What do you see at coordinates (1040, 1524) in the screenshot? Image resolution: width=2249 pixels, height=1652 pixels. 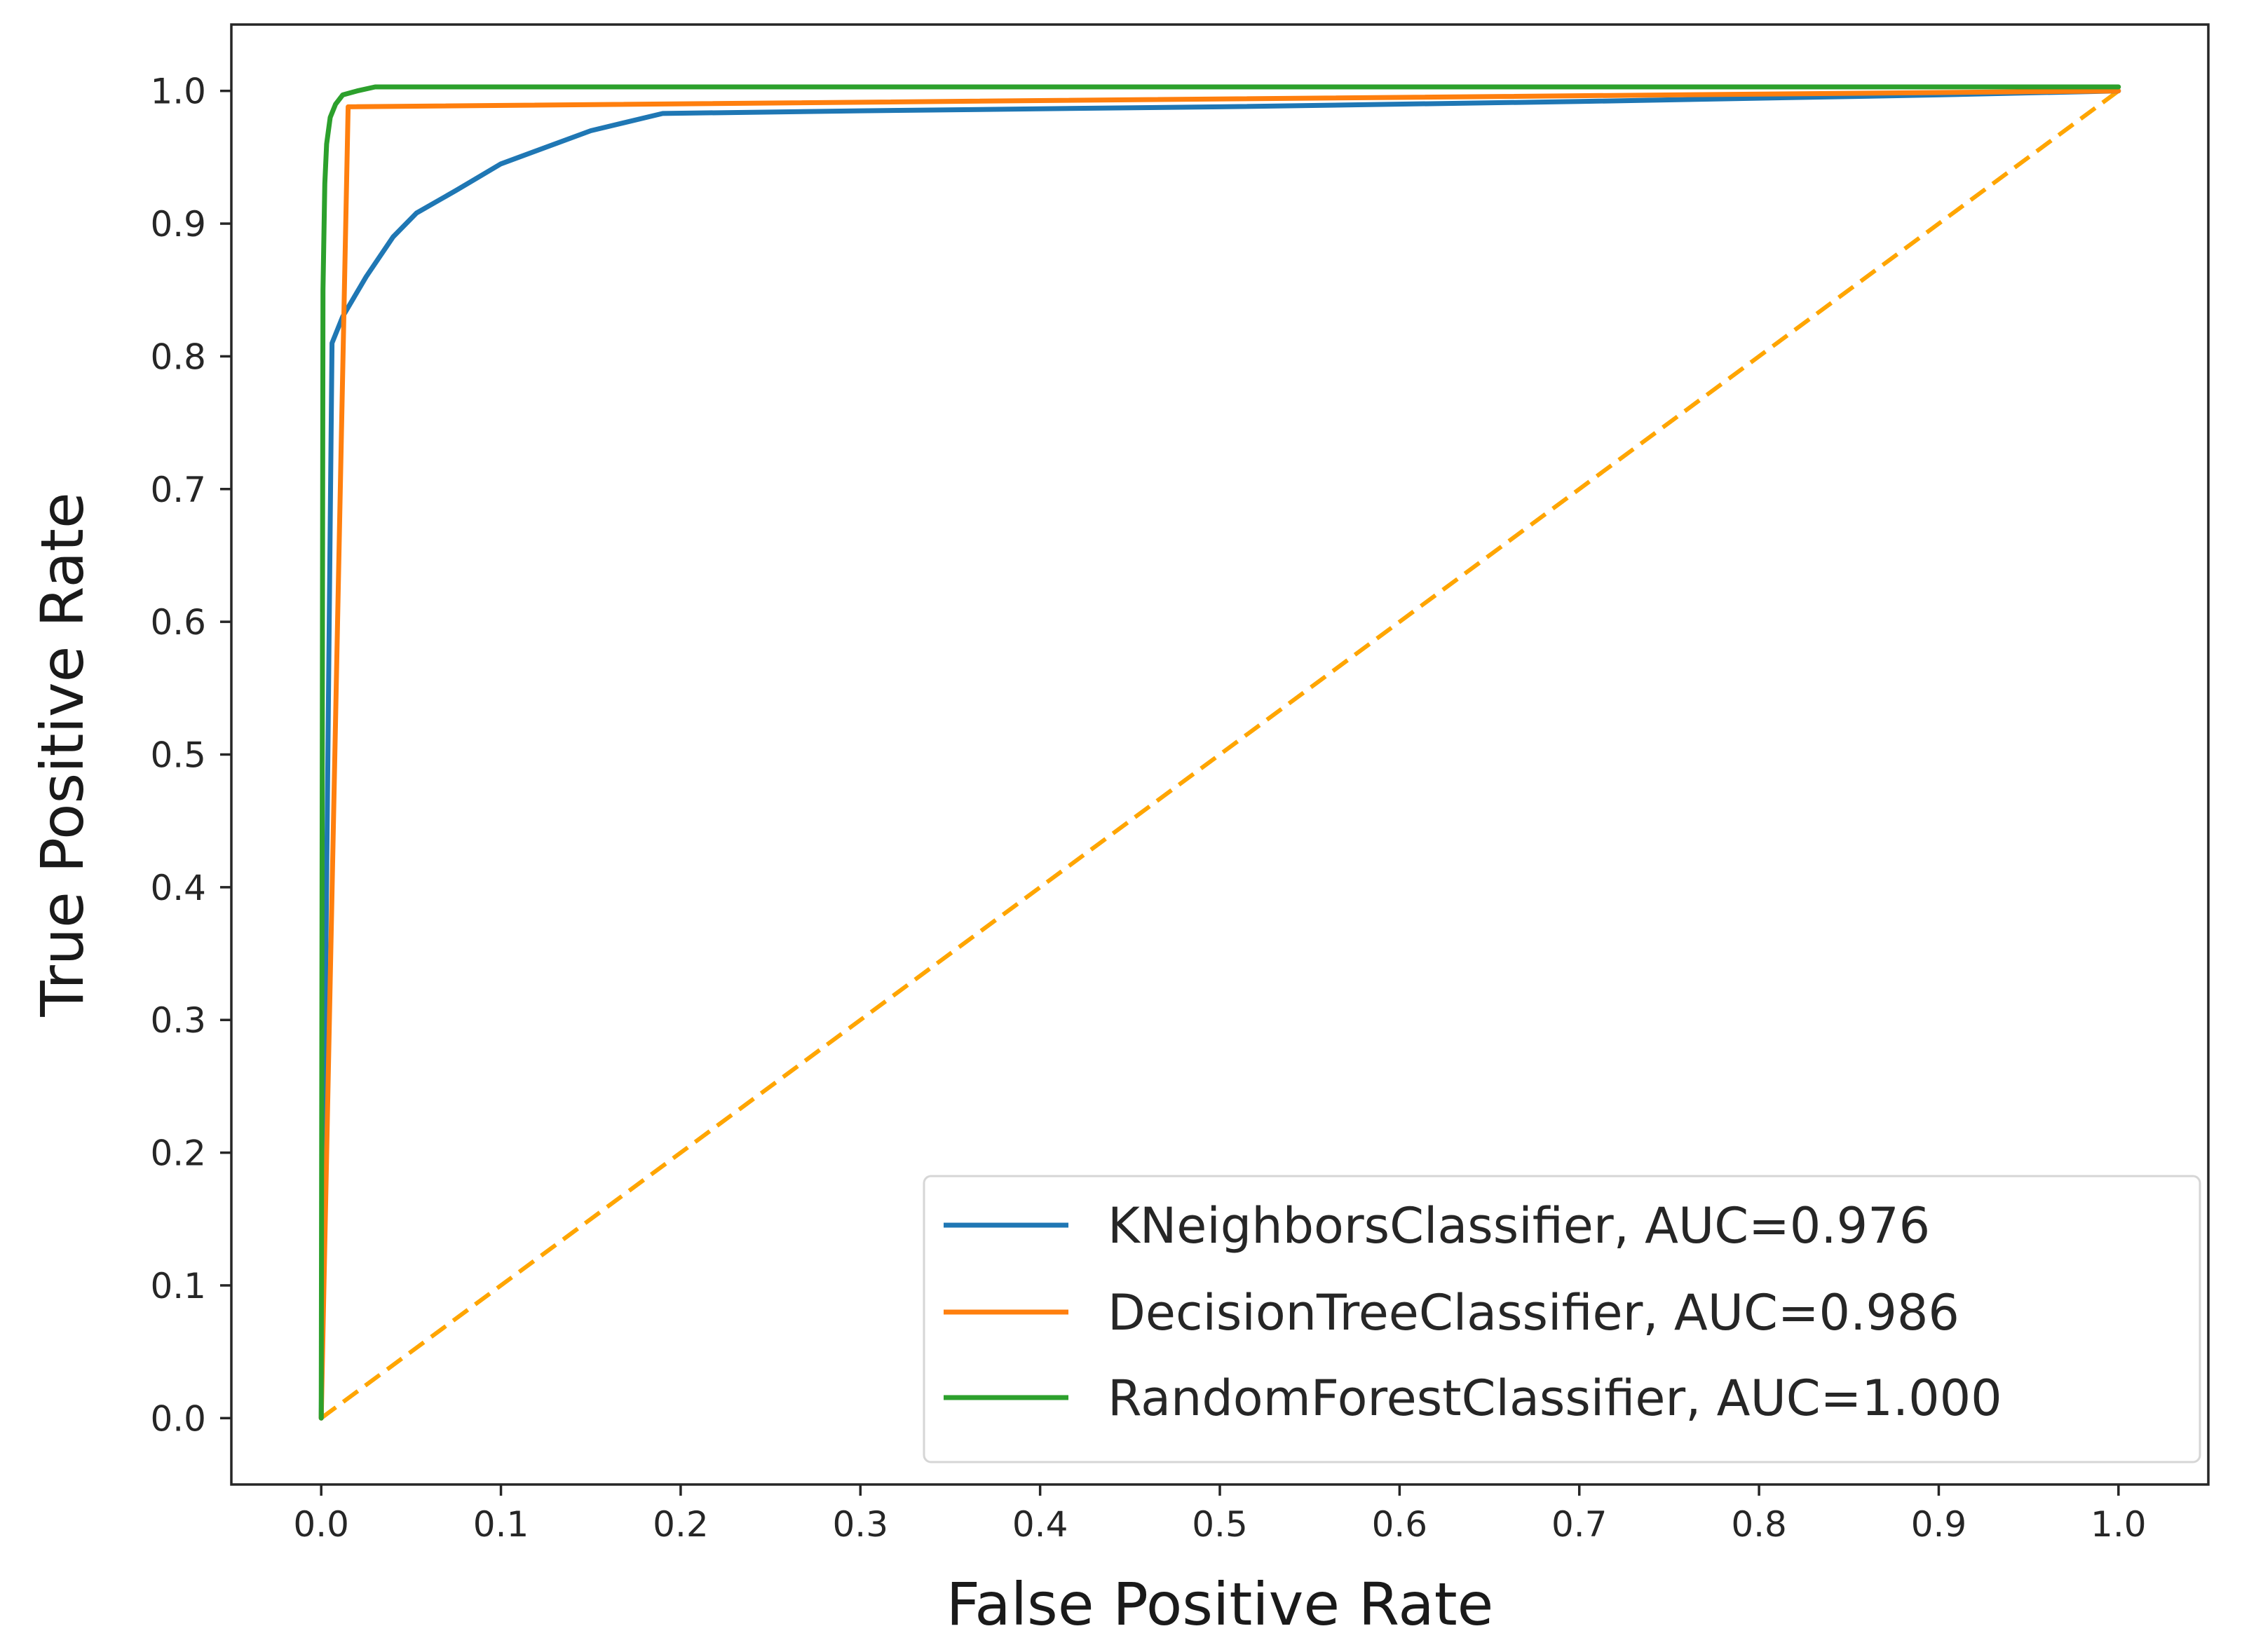 I see `x-tick-label: 0.4` at bounding box center [1040, 1524].